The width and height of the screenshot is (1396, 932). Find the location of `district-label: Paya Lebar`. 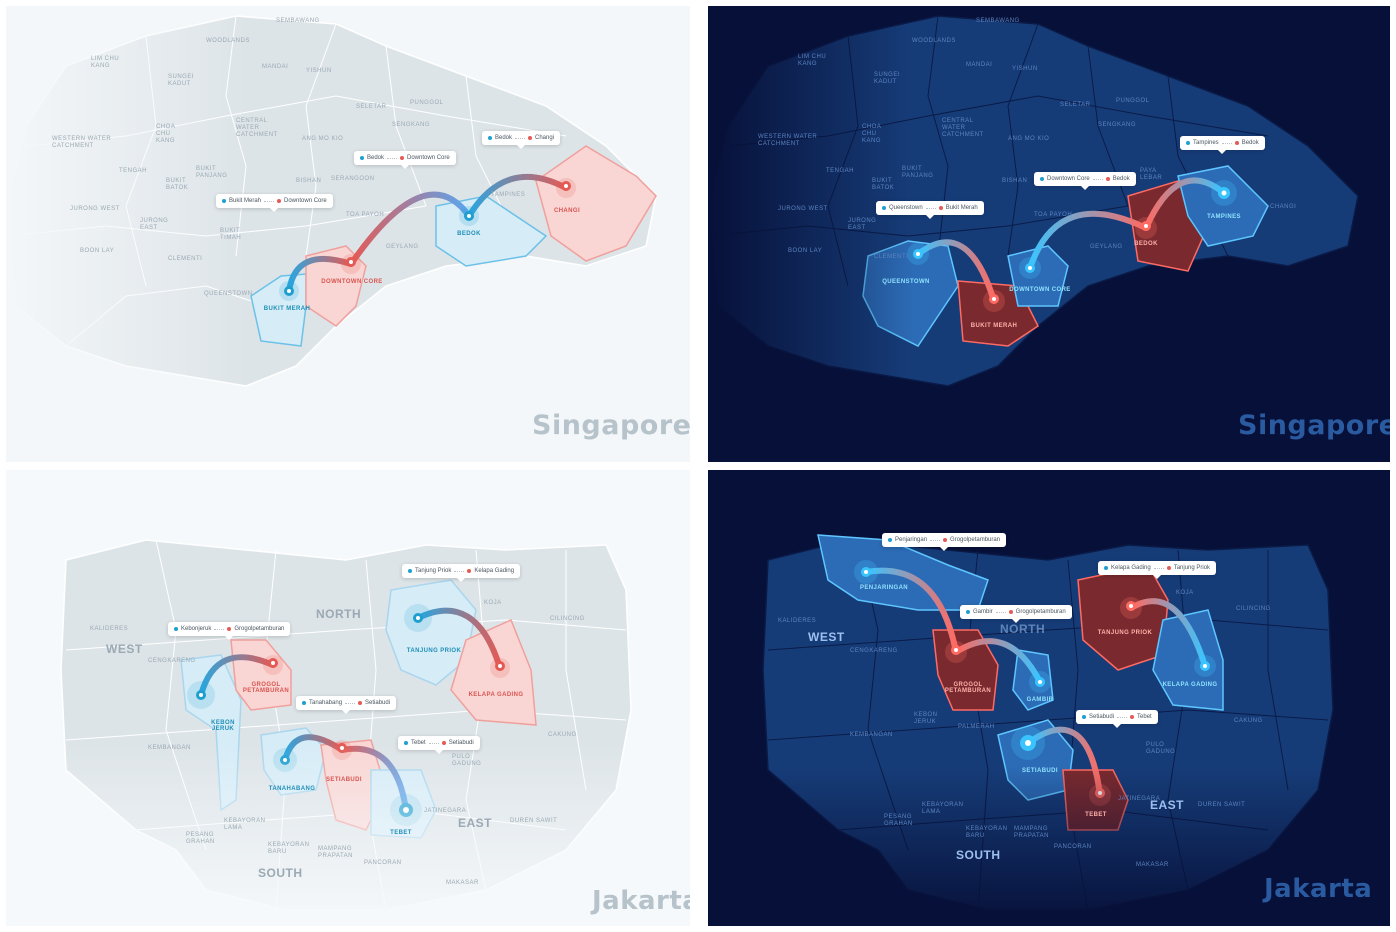

district-label: Paya Lebar is located at coordinates (1151, 174).